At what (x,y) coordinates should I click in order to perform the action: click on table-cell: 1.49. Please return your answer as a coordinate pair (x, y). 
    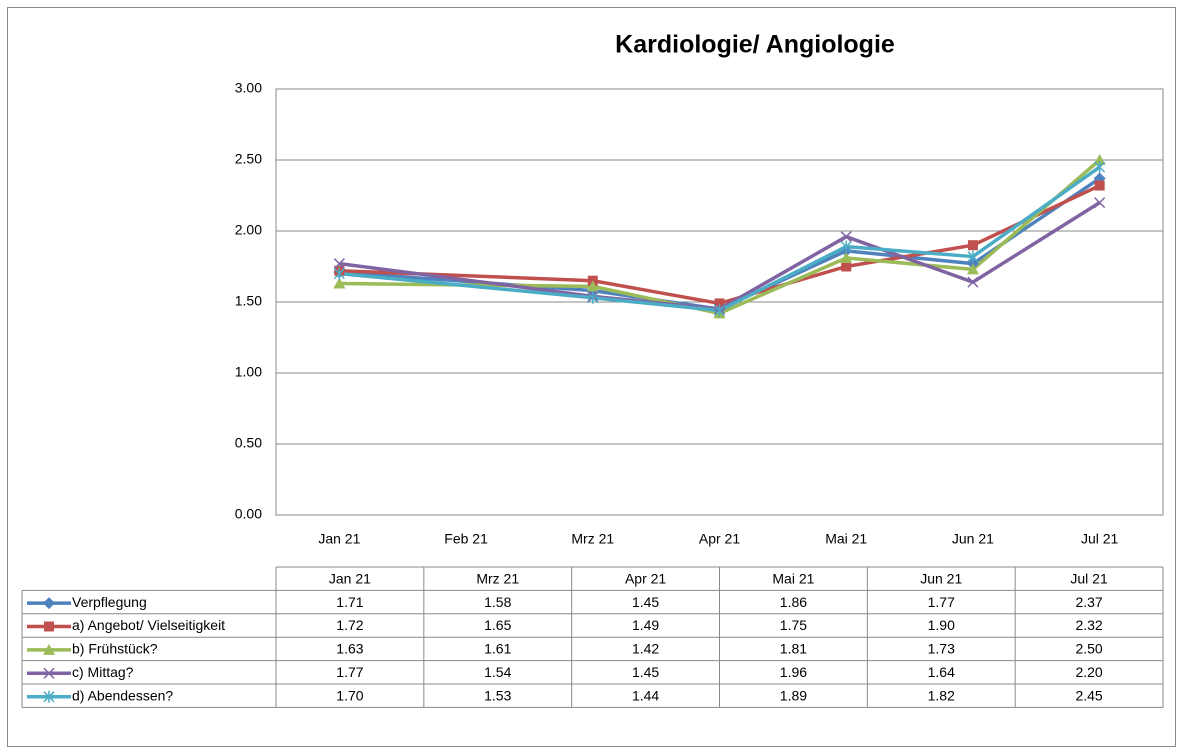
    Looking at the image, I should click on (645, 625).